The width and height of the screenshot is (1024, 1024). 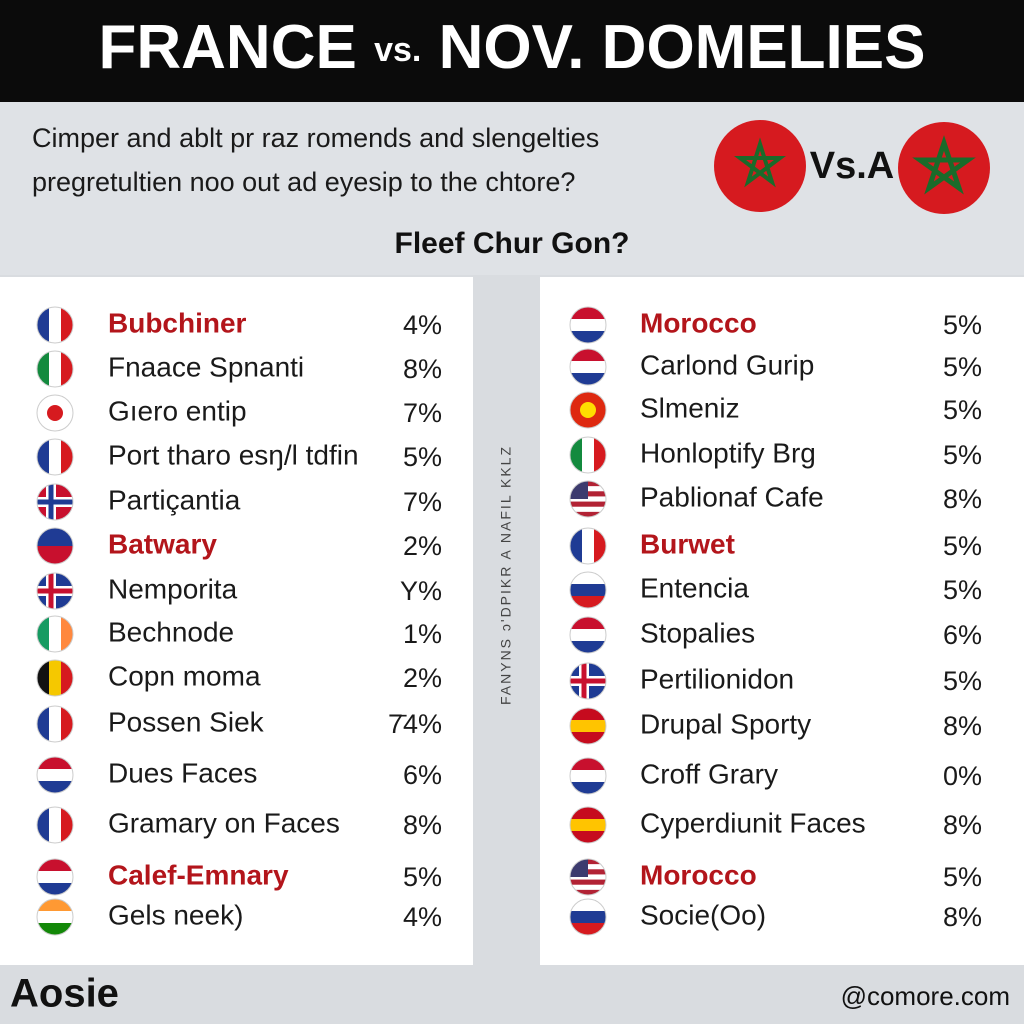 I want to click on versus: Vs.A, so click(x=852, y=166).